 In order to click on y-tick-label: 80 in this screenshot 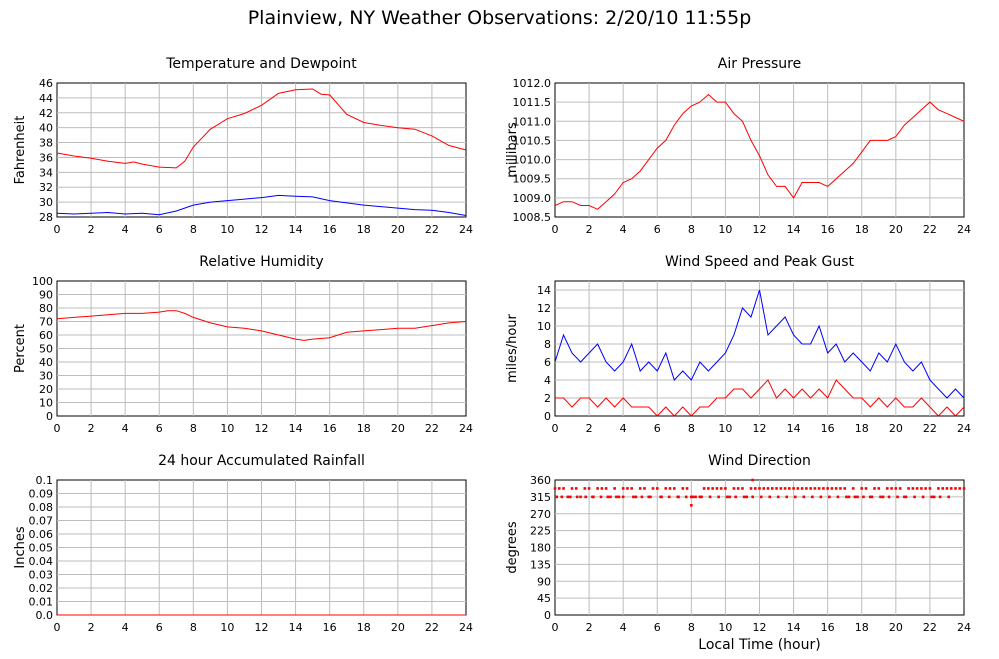, I will do `click(46, 308)`.